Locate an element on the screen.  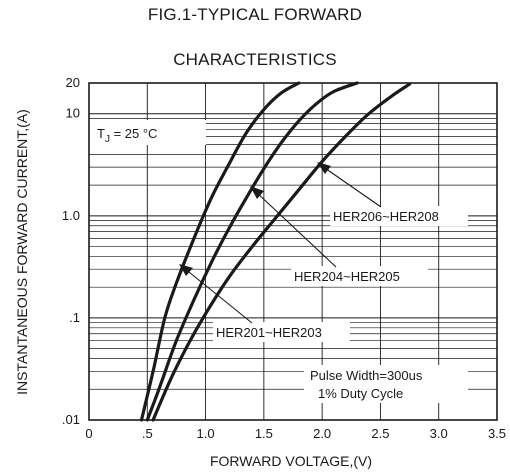
tj-label-subscript: J is located at coordinates (107, 139).